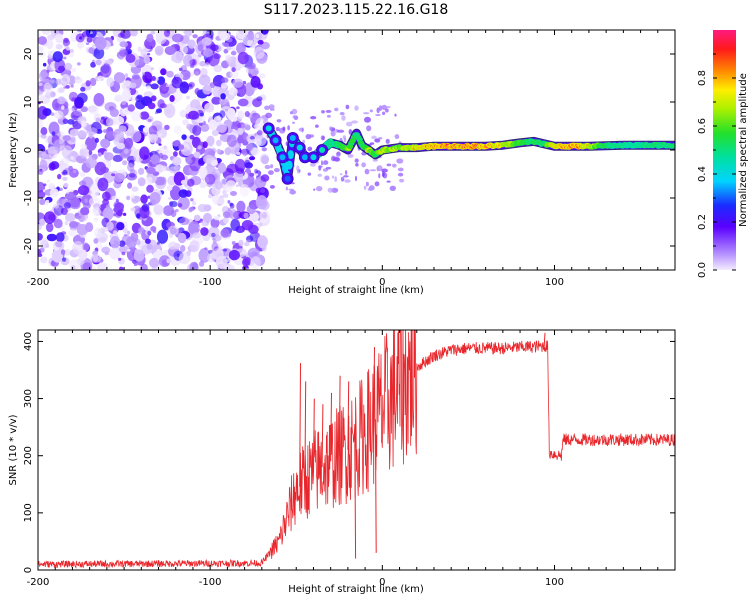 Image resolution: width=750 pixels, height=600 pixels. Describe the element at coordinates (702, 174) in the screenshot. I see `colorbar-tick-label: 0.4` at that location.